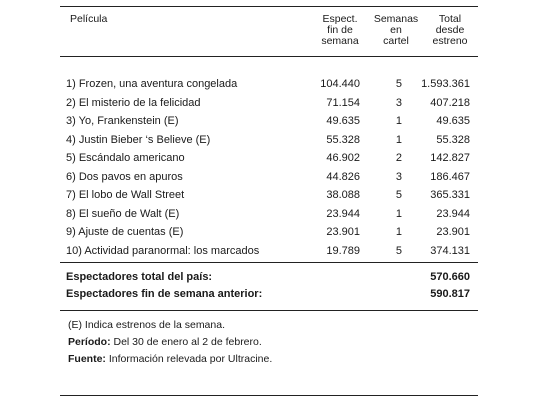  I want to click on header-pelicula: Película, so click(89, 19).